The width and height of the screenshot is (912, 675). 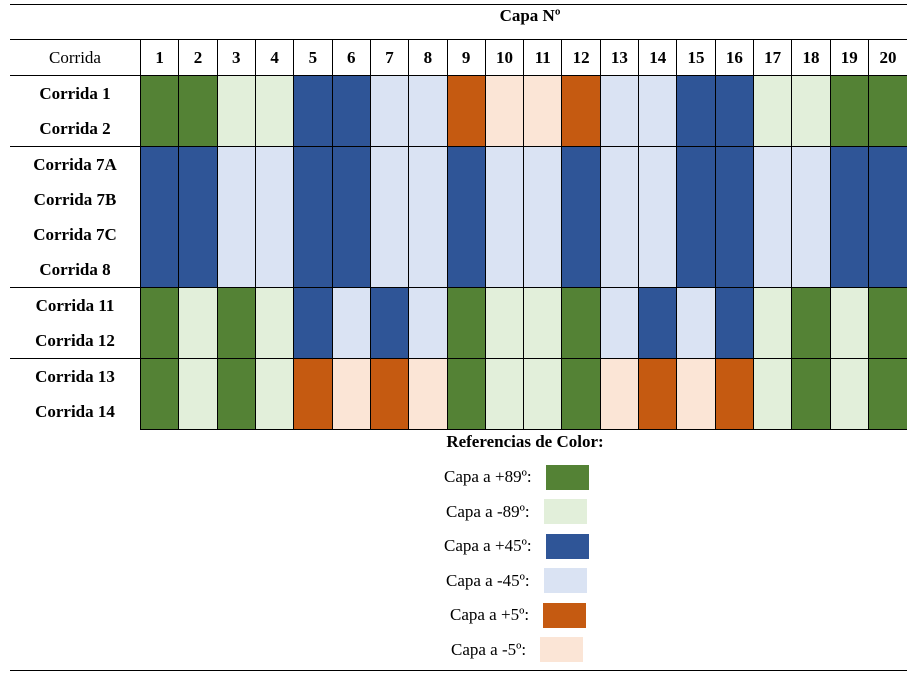 I want to click on column-header-5: 5, so click(x=313, y=58).